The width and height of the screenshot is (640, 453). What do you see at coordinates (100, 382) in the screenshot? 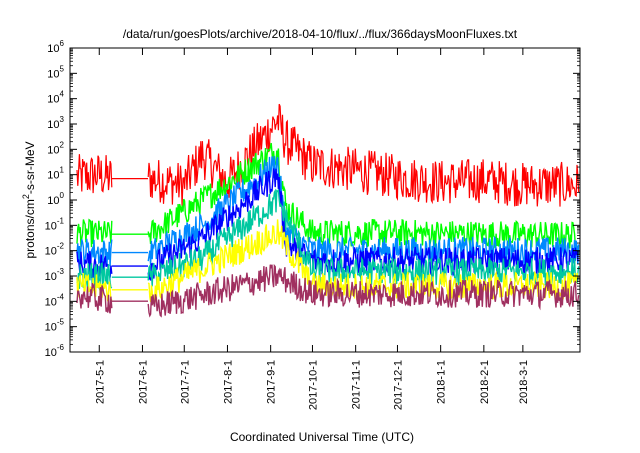
I see `x-tick-label: 2017-5-1` at bounding box center [100, 382].